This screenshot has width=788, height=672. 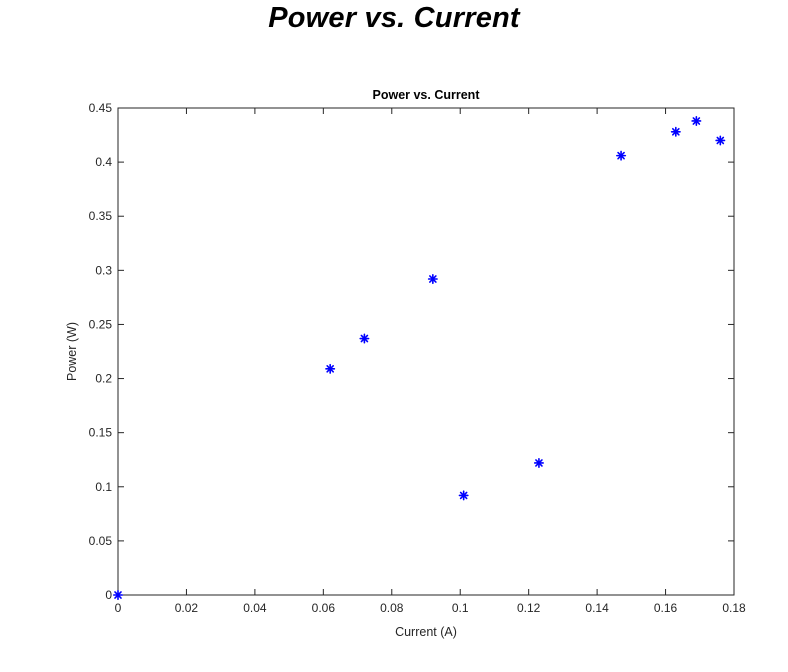 What do you see at coordinates (101, 433) in the screenshot?
I see `y-tick-label: 0.15` at bounding box center [101, 433].